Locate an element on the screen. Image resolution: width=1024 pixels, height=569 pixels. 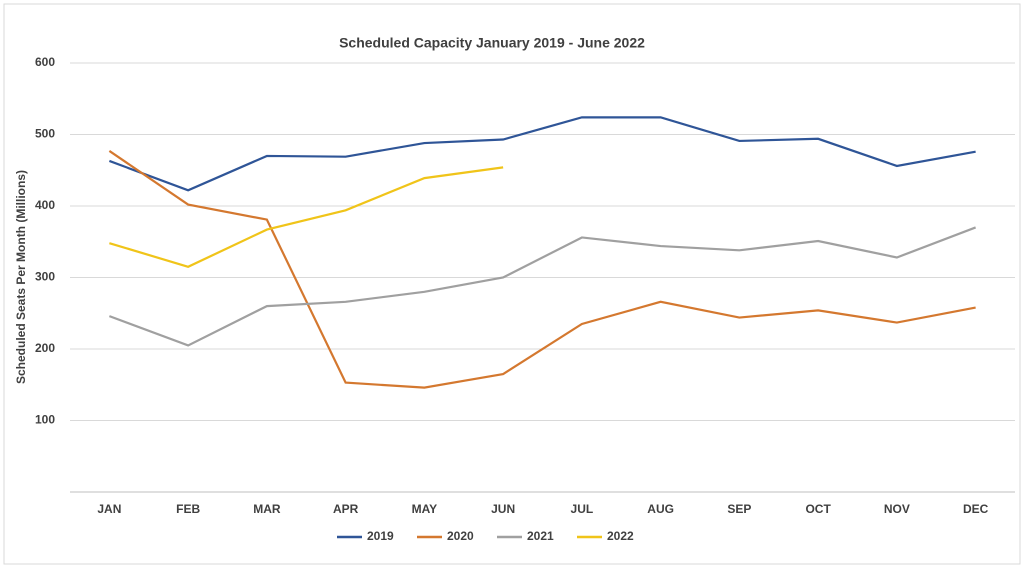
legend-label: 2022 is located at coordinates (620, 536).